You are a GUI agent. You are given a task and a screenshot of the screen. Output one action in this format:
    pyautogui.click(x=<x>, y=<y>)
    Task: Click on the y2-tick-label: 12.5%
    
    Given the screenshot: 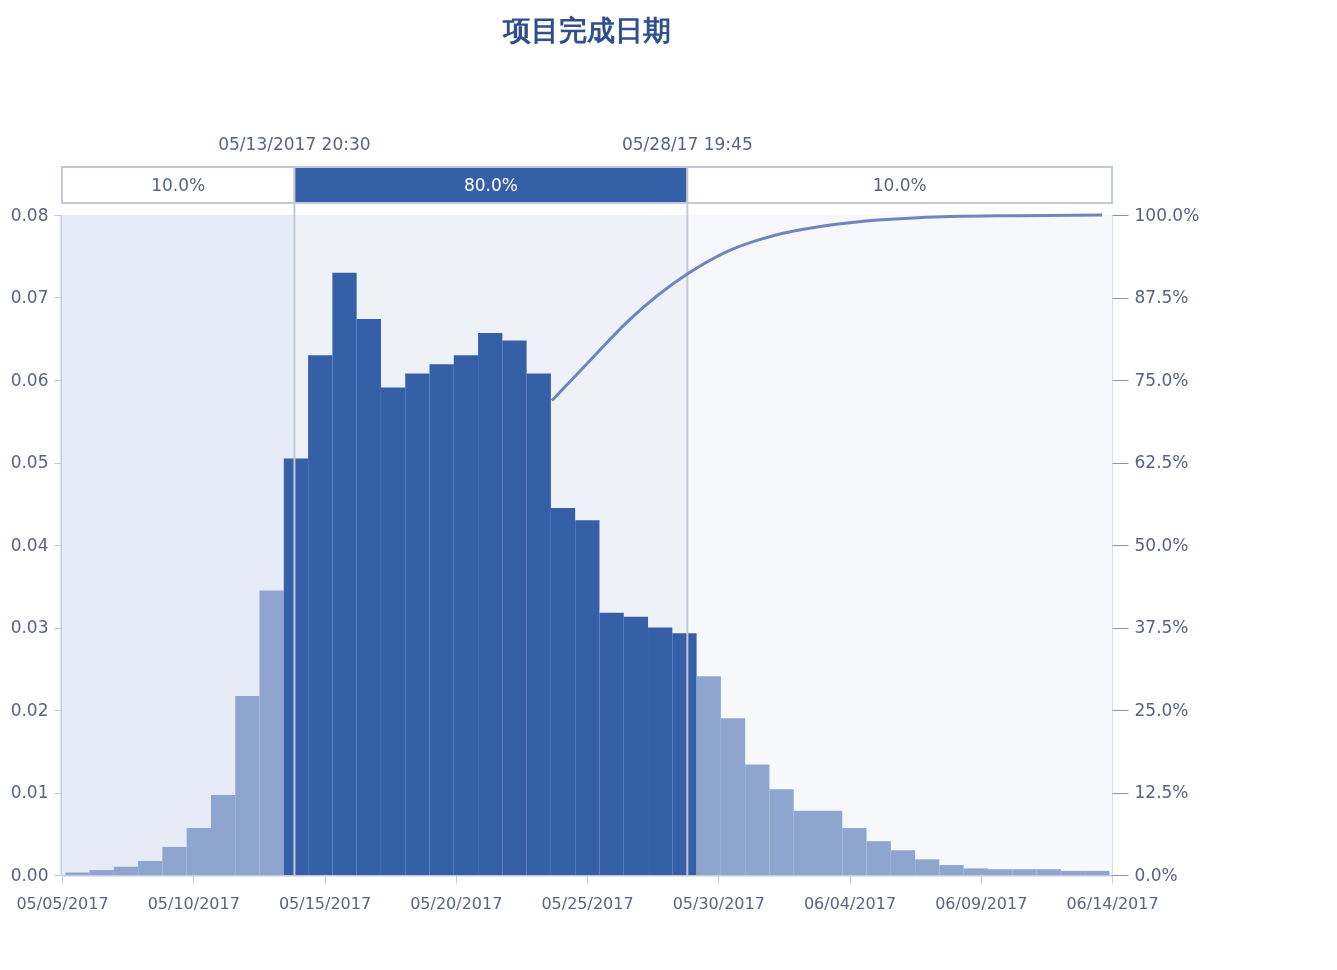 What is the action you would take?
    pyautogui.click(x=1161, y=792)
    